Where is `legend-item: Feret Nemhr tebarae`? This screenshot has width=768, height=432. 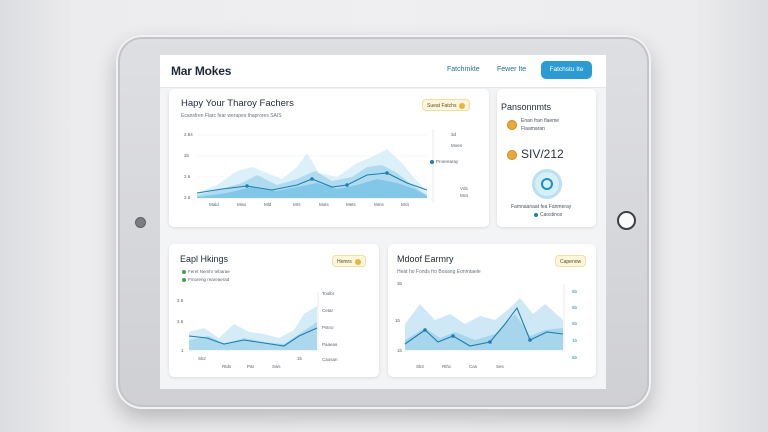
legend-item: Feret Nemhr tebarae is located at coordinates (206, 271).